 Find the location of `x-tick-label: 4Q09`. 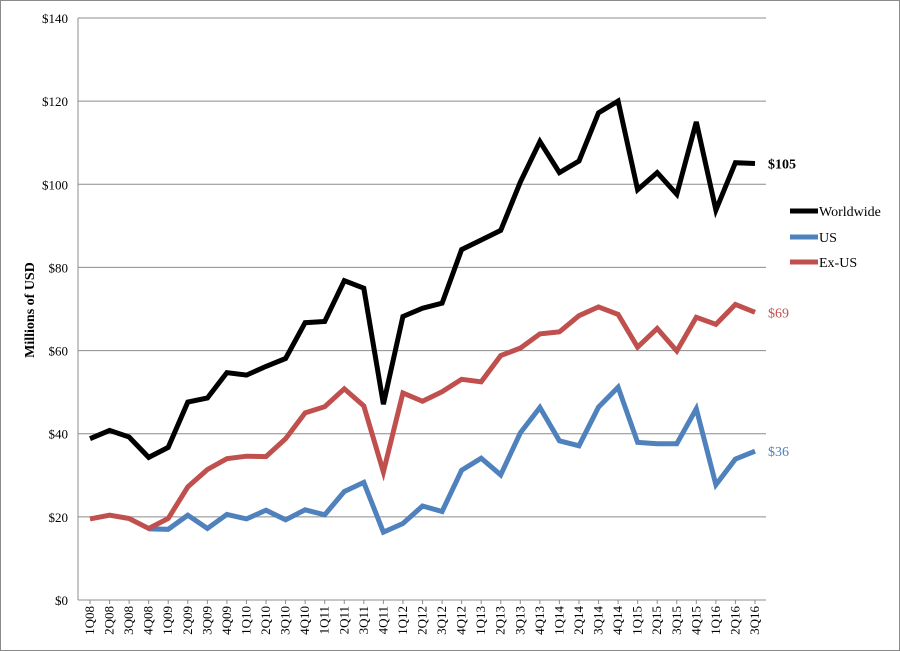

x-tick-label: 4Q09 is located at coordinates (226, 620).